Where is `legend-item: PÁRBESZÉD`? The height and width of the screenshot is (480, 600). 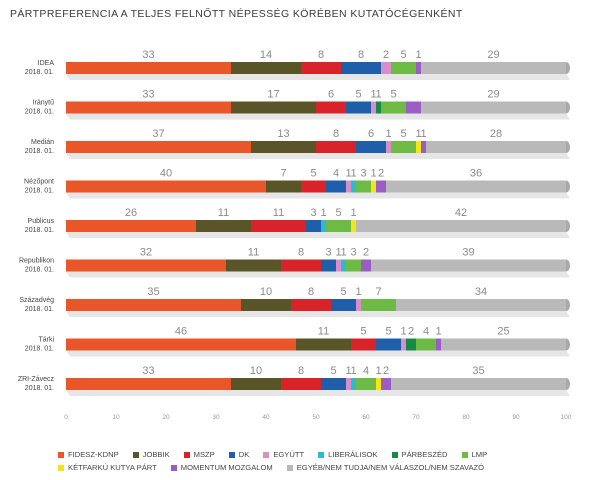
legend-item: PÁRBESZÉD is located at coordinates (419, 454).